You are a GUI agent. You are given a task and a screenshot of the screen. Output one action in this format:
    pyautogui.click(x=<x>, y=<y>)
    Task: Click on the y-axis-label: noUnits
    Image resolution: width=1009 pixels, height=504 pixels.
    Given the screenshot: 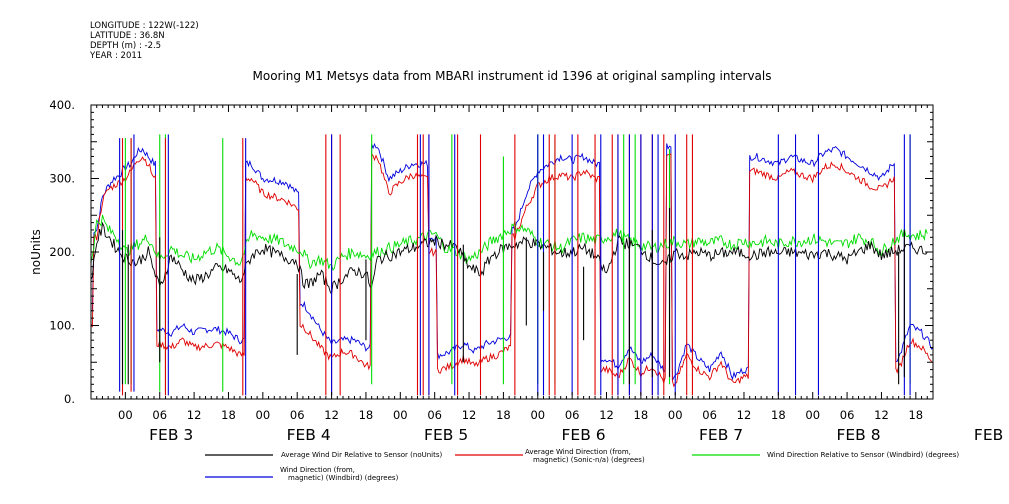 What is the action you would take?
    pyautogui.click(x=36, y=252)
    